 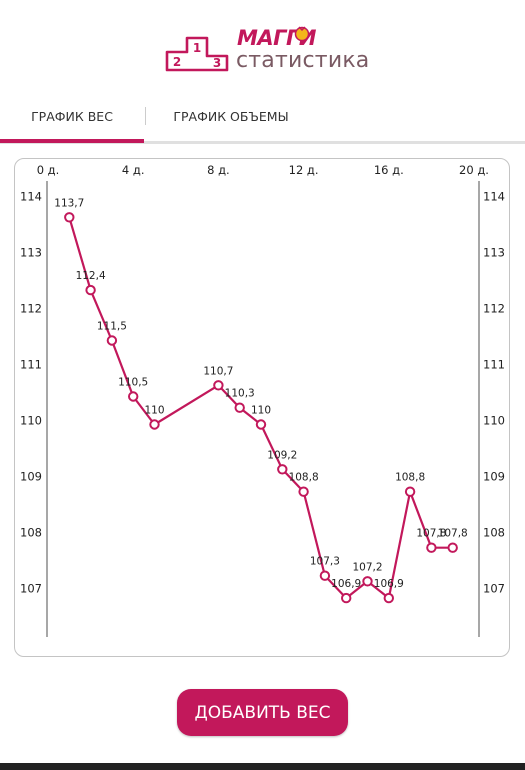 I want to click on data-label: 107,3, so click(x=325, y=562).